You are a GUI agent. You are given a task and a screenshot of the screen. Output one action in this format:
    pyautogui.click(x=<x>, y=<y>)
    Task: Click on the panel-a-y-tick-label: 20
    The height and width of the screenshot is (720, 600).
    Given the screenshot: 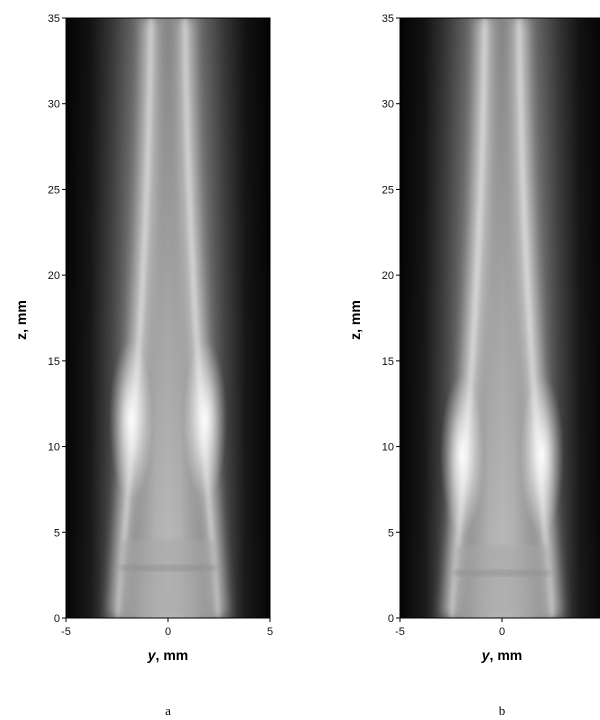 What is the action you would take?
    pyautogui.click(x=54, y=276)
    